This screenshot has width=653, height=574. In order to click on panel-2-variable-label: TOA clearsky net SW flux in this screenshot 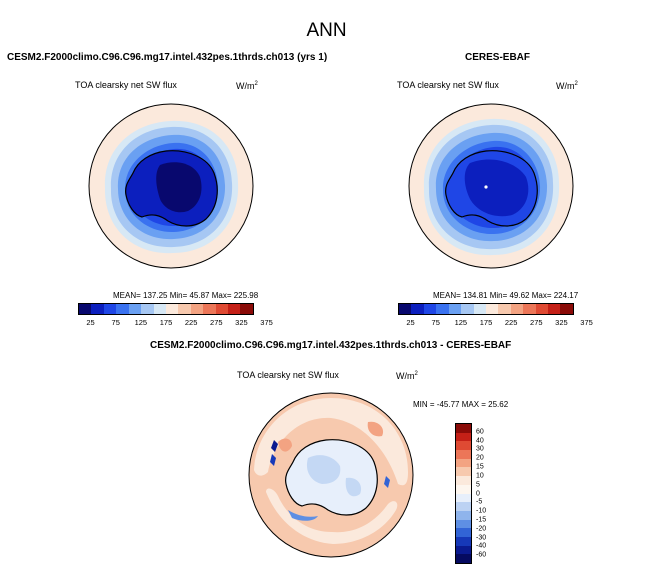, I will do `click(448, 85)`.